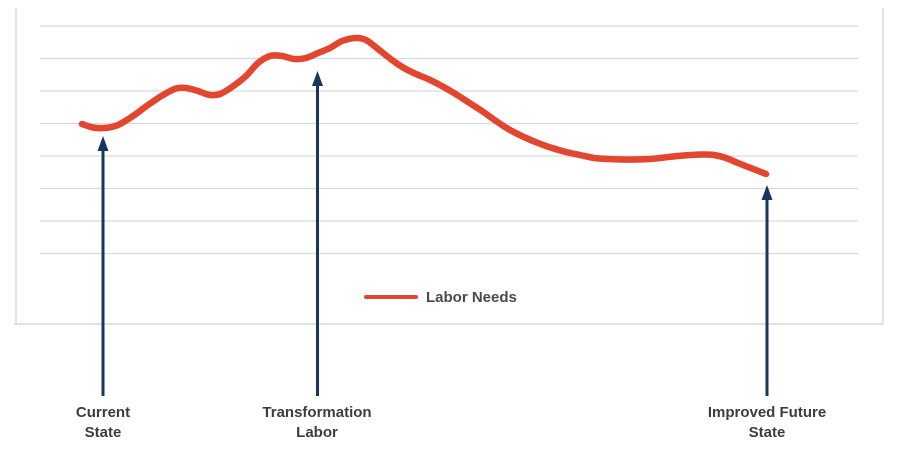 This screenshot has height=456, width=900. I want to click on legend-label: Labor Needs, so click(471, 297).